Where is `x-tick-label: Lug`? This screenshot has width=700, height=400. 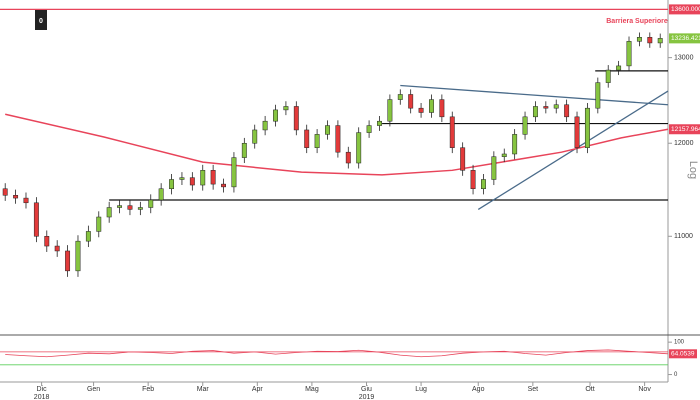
x-tick-label: Lug is located at coordinates (421, 389).